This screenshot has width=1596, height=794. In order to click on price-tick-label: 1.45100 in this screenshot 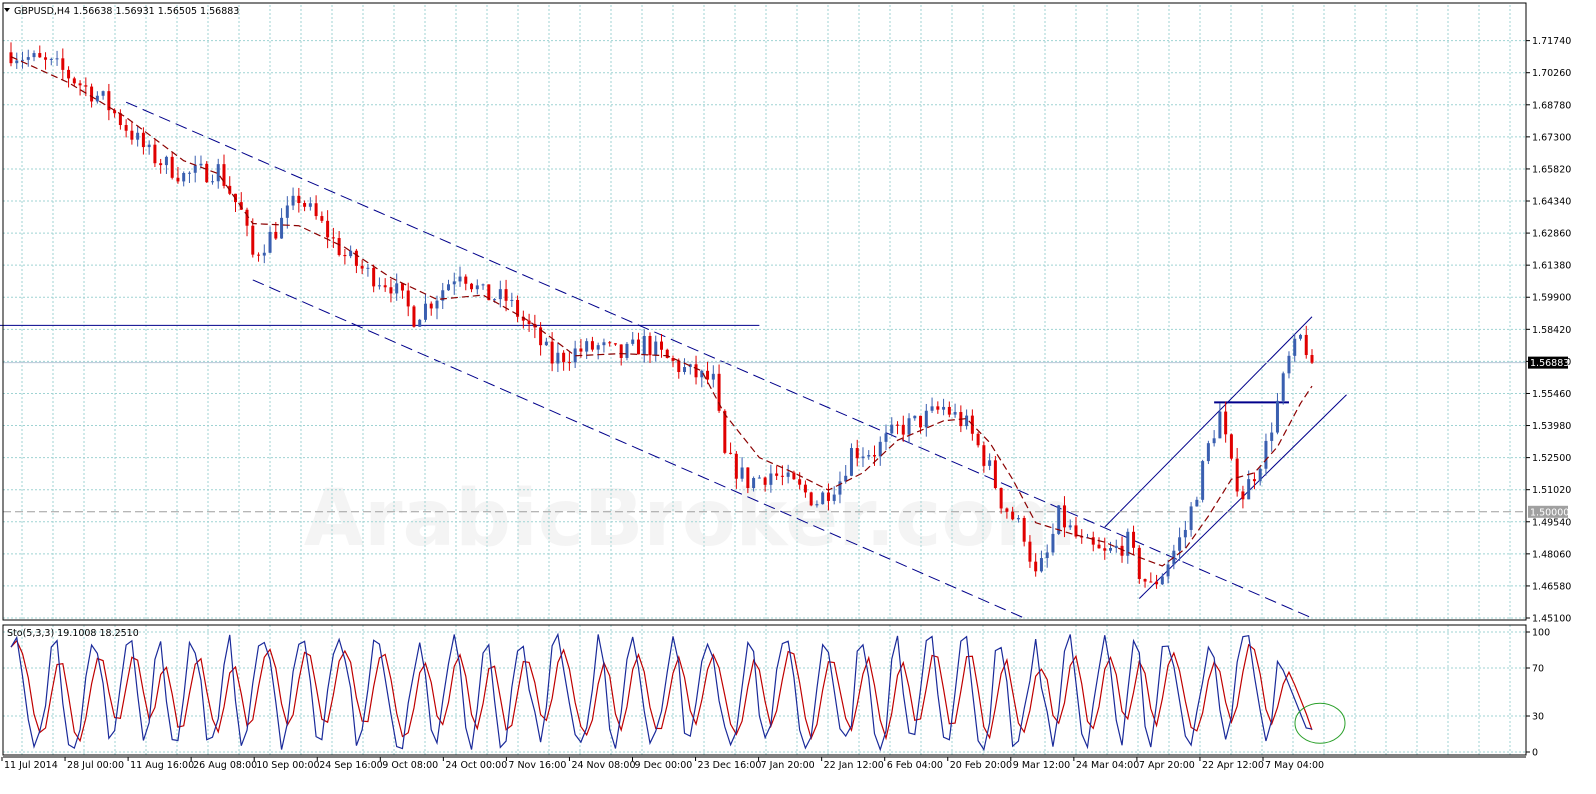, I will do `click(1551, 619)`.